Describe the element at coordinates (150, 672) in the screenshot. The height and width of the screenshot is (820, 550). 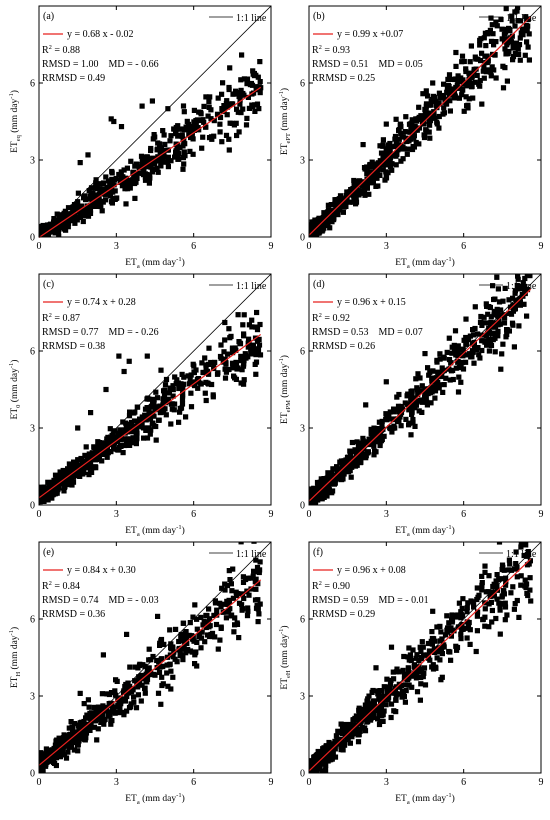
I see `fit-line` at that location.